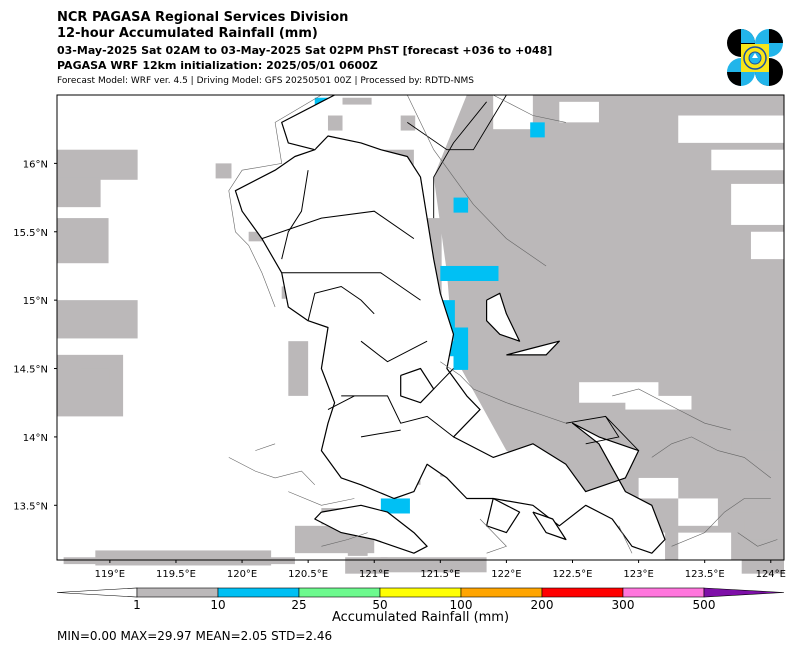 This screenshot has height=656, width=801. What do you see at coordinates (379, 605) in the screenshot?
I see `colorbar-tick-label: 50` at bounding box center [379, 605].